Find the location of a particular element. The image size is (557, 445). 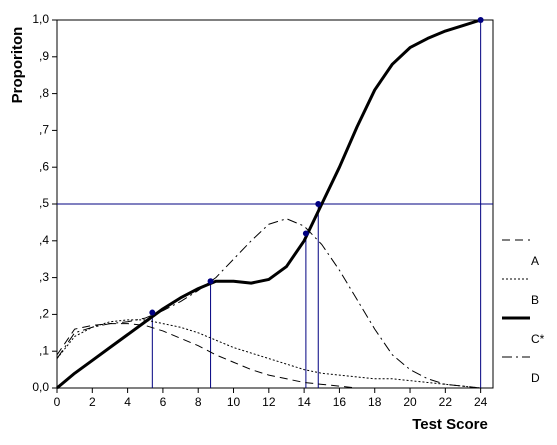

y-tick-label: ,8 is located at coordinates (44, 93).